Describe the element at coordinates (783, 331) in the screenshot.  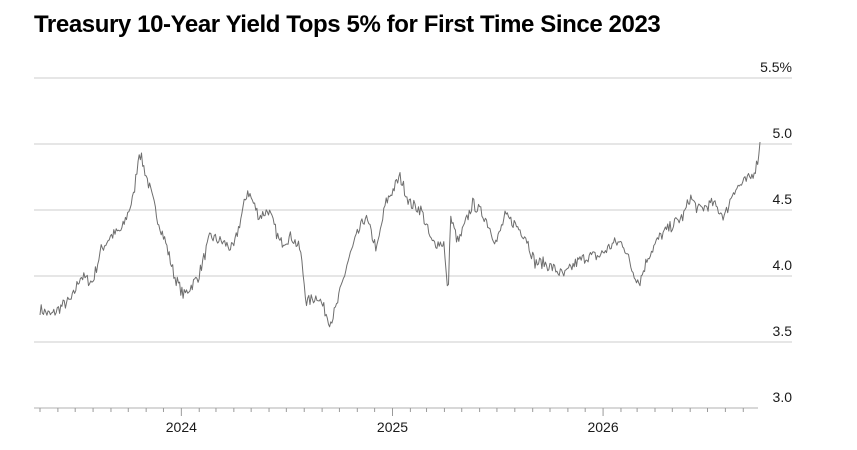
I see `y-tick-label: 3.5` at that location.